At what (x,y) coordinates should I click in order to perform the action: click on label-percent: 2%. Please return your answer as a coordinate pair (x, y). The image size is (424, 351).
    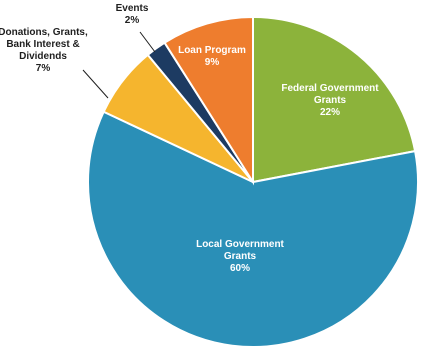
    Looking at the image, I should click on (132, 20).